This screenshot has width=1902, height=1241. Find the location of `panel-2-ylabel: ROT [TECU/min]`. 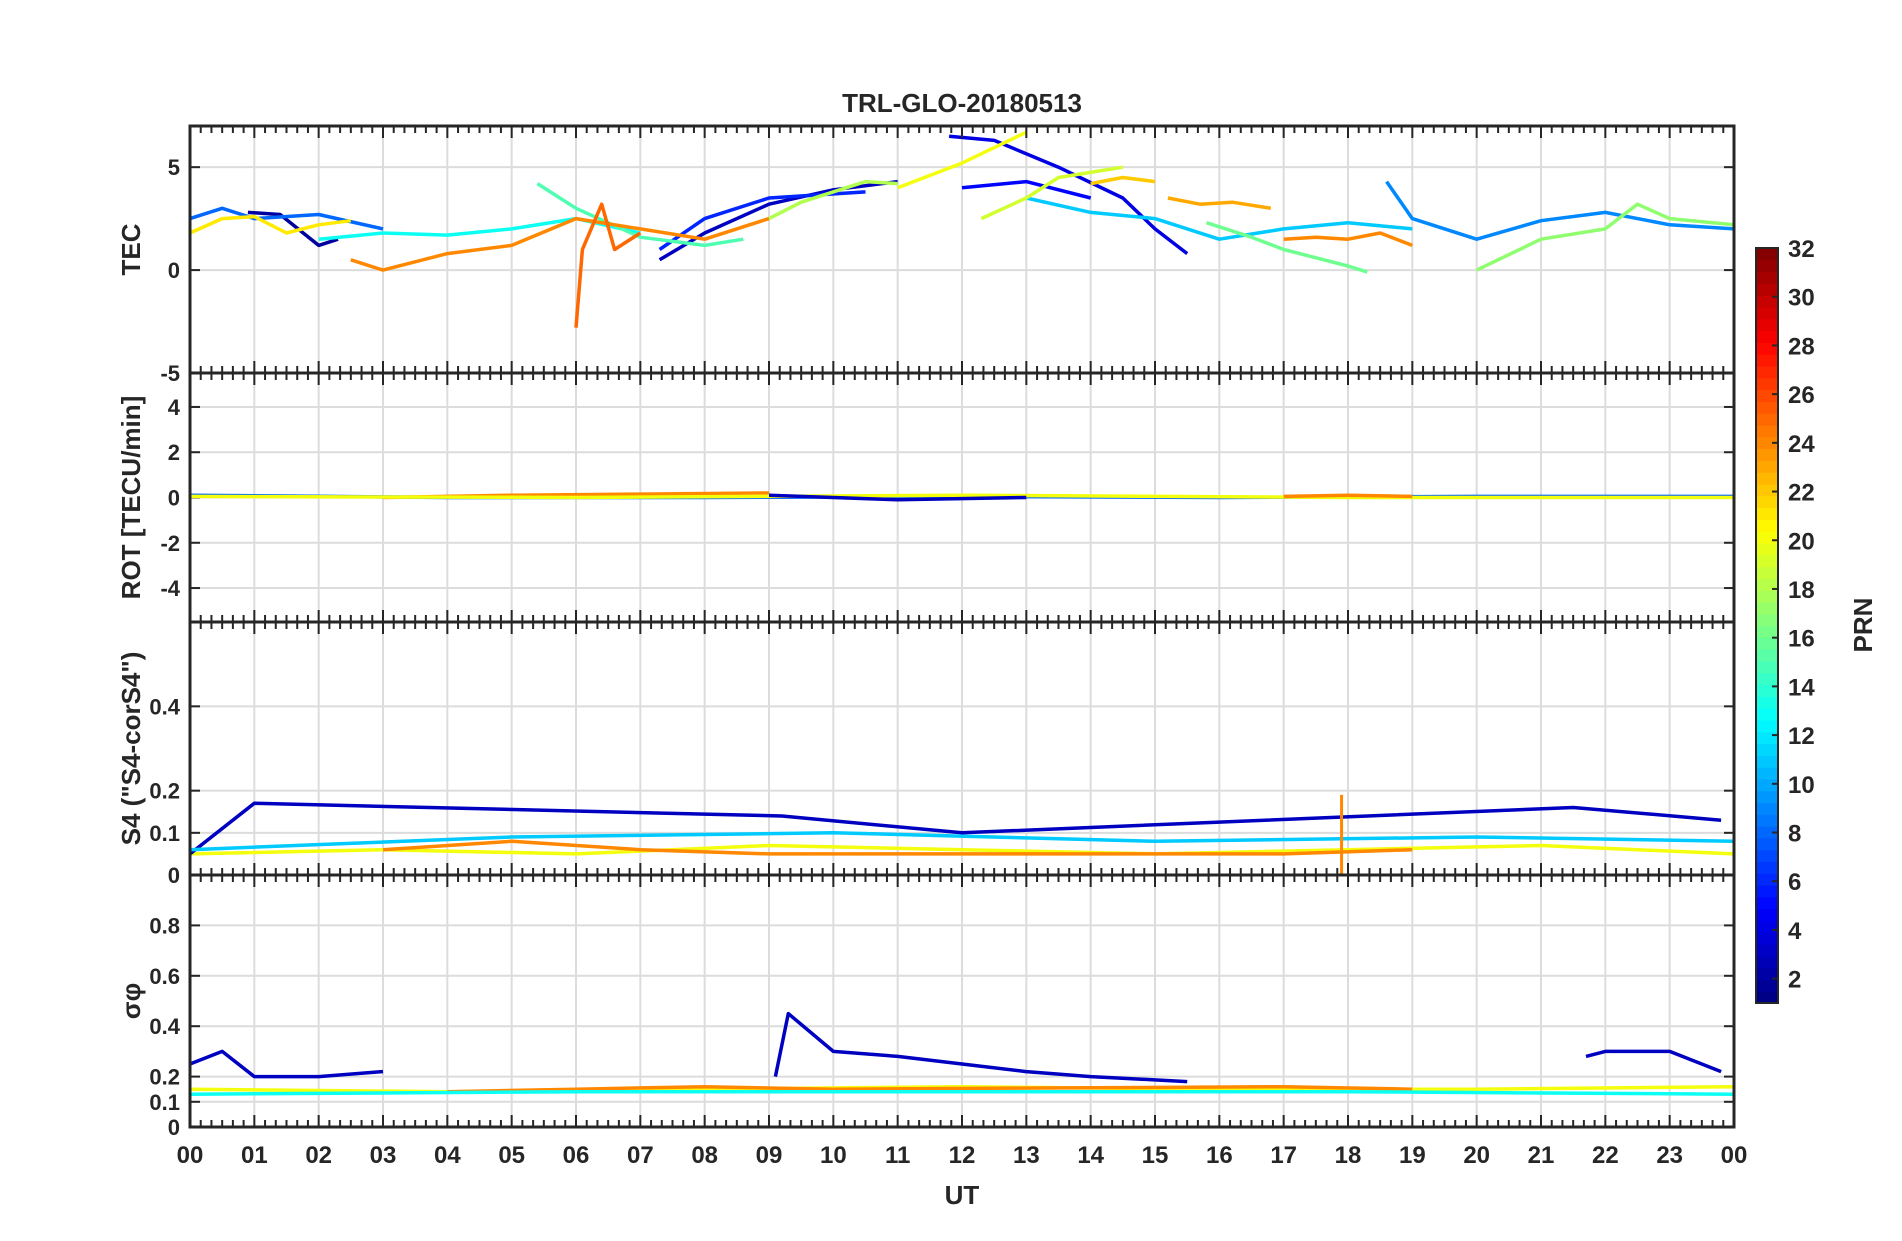

panel-2-ylabel: ROT [TECU/min] is located at coordinates (131, 498).